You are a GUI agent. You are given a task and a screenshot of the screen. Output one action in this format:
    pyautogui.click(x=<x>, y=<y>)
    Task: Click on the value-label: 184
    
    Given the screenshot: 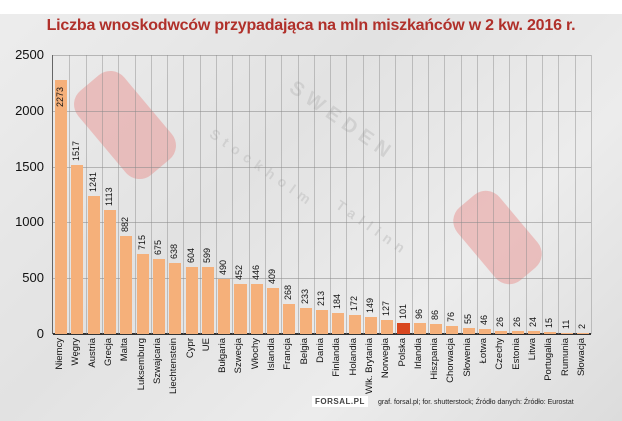 What is the action you would take?
    pyautogui.click(x=337, y=302)
    